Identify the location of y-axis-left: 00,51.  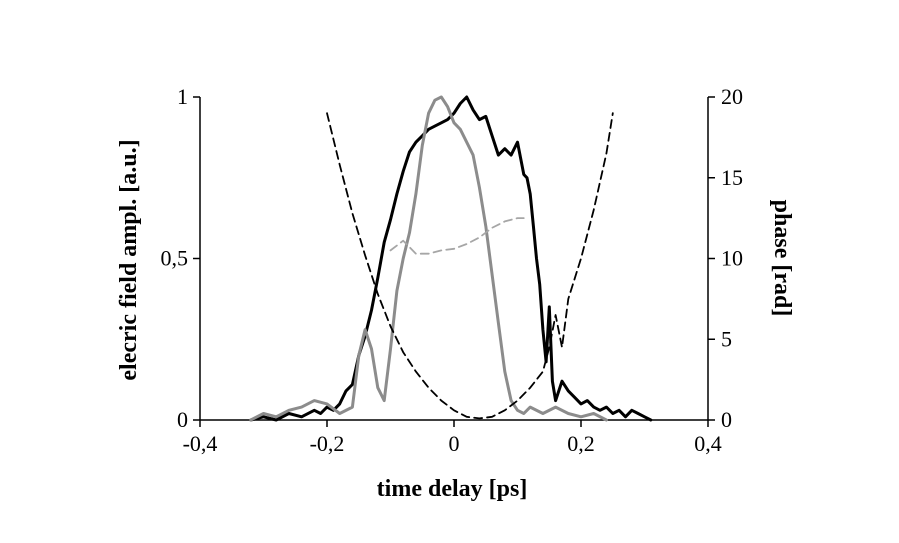
(181, 258).